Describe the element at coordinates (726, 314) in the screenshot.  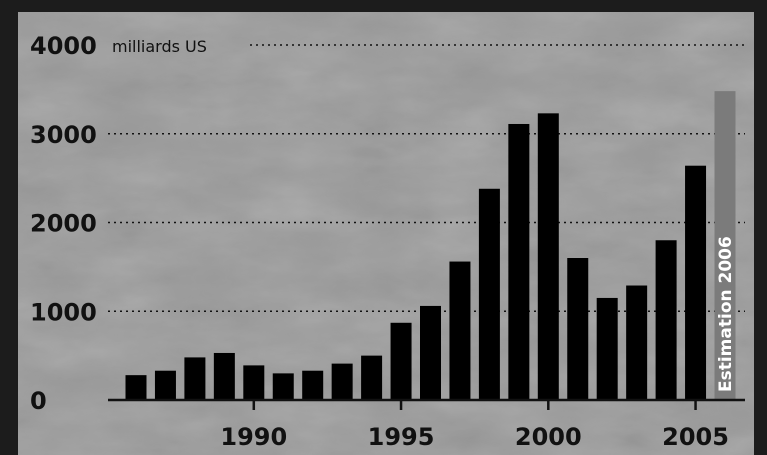
I see `estimate-label: Estimation 2006` at that location.